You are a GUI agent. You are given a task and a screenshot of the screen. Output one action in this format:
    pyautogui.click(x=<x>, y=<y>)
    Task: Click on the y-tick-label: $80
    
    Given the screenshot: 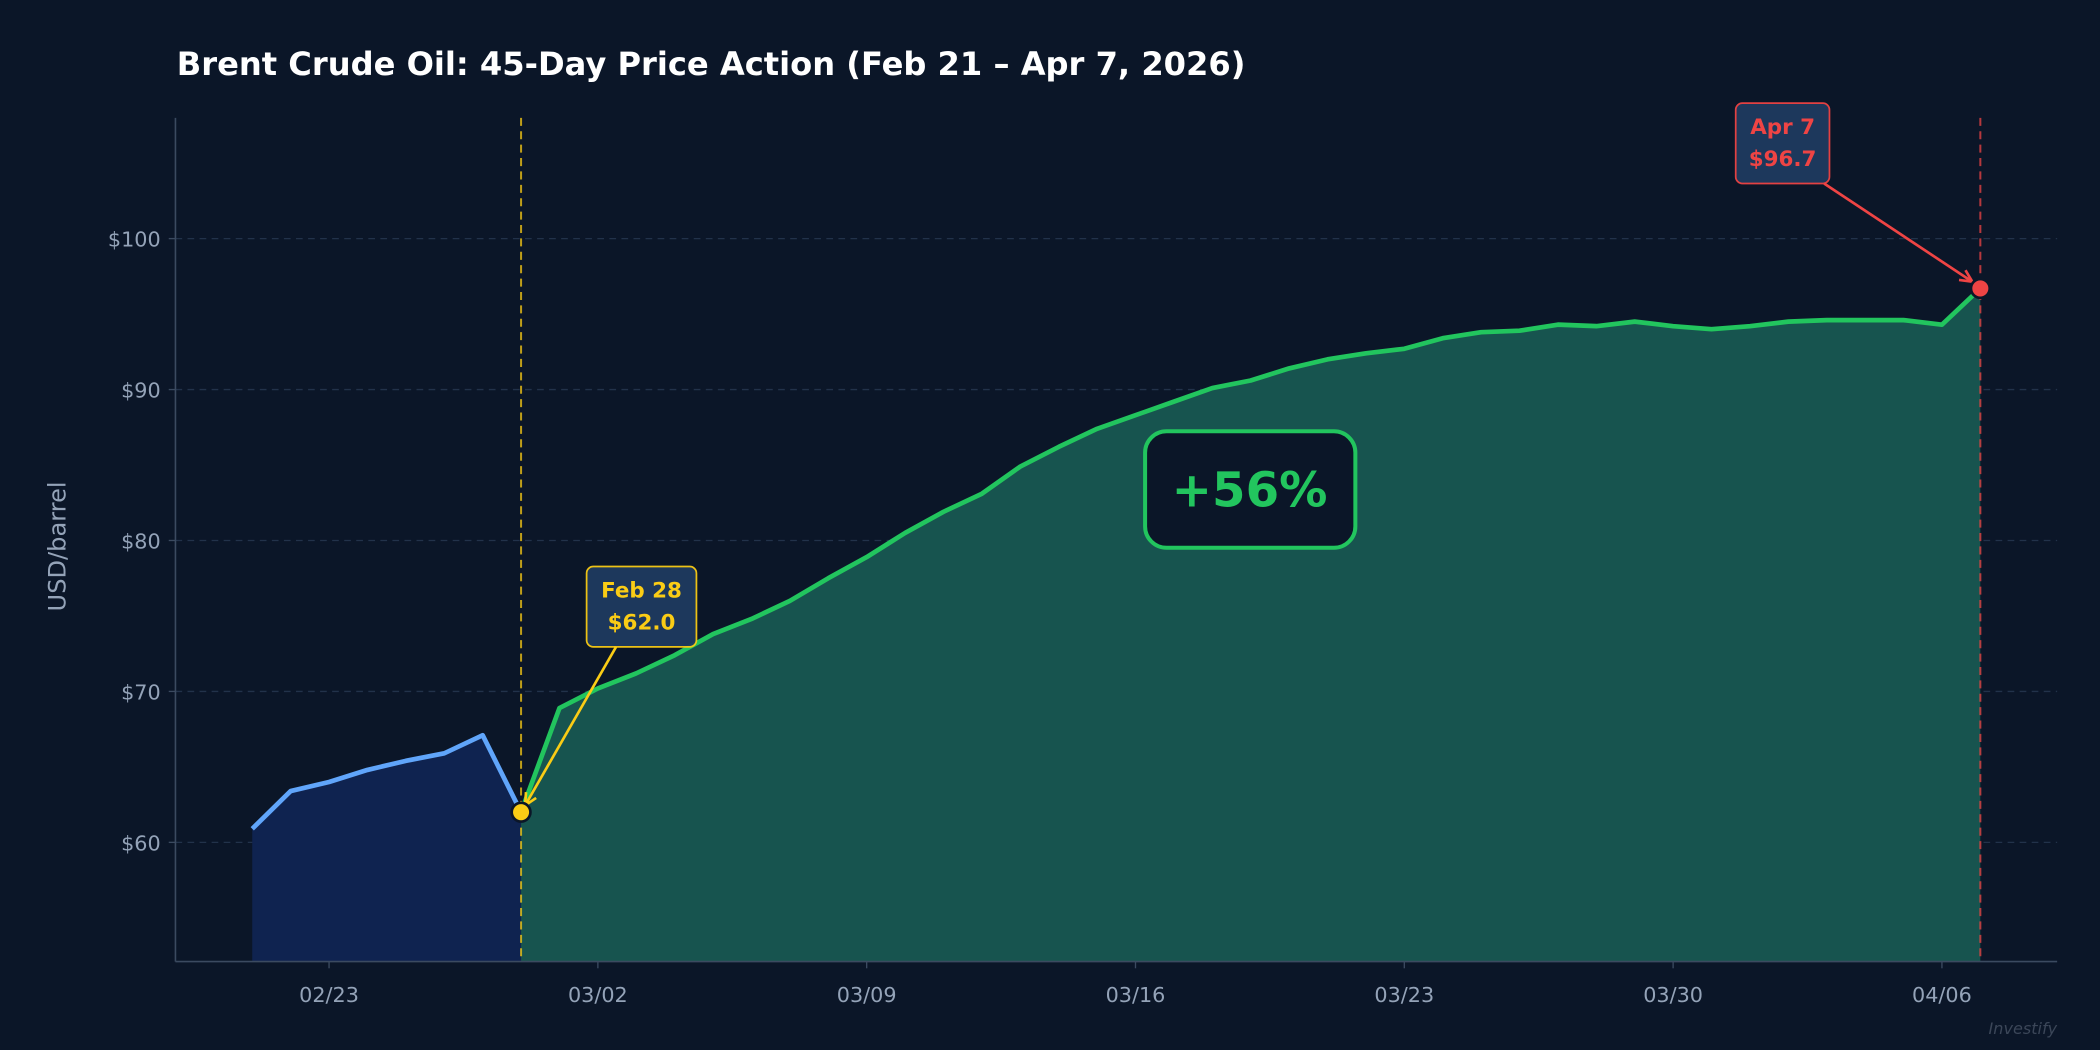 What is the action you would take?
    pyautogui.click(x=141, y=542)
    